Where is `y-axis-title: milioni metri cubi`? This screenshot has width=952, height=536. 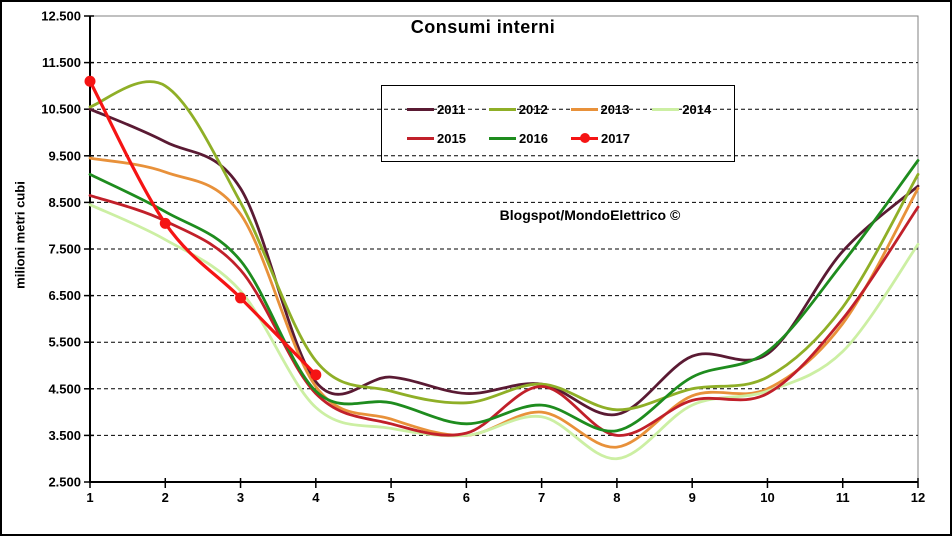 y-axis-title: milioni metri cubi is located at coordinates (20, 235).